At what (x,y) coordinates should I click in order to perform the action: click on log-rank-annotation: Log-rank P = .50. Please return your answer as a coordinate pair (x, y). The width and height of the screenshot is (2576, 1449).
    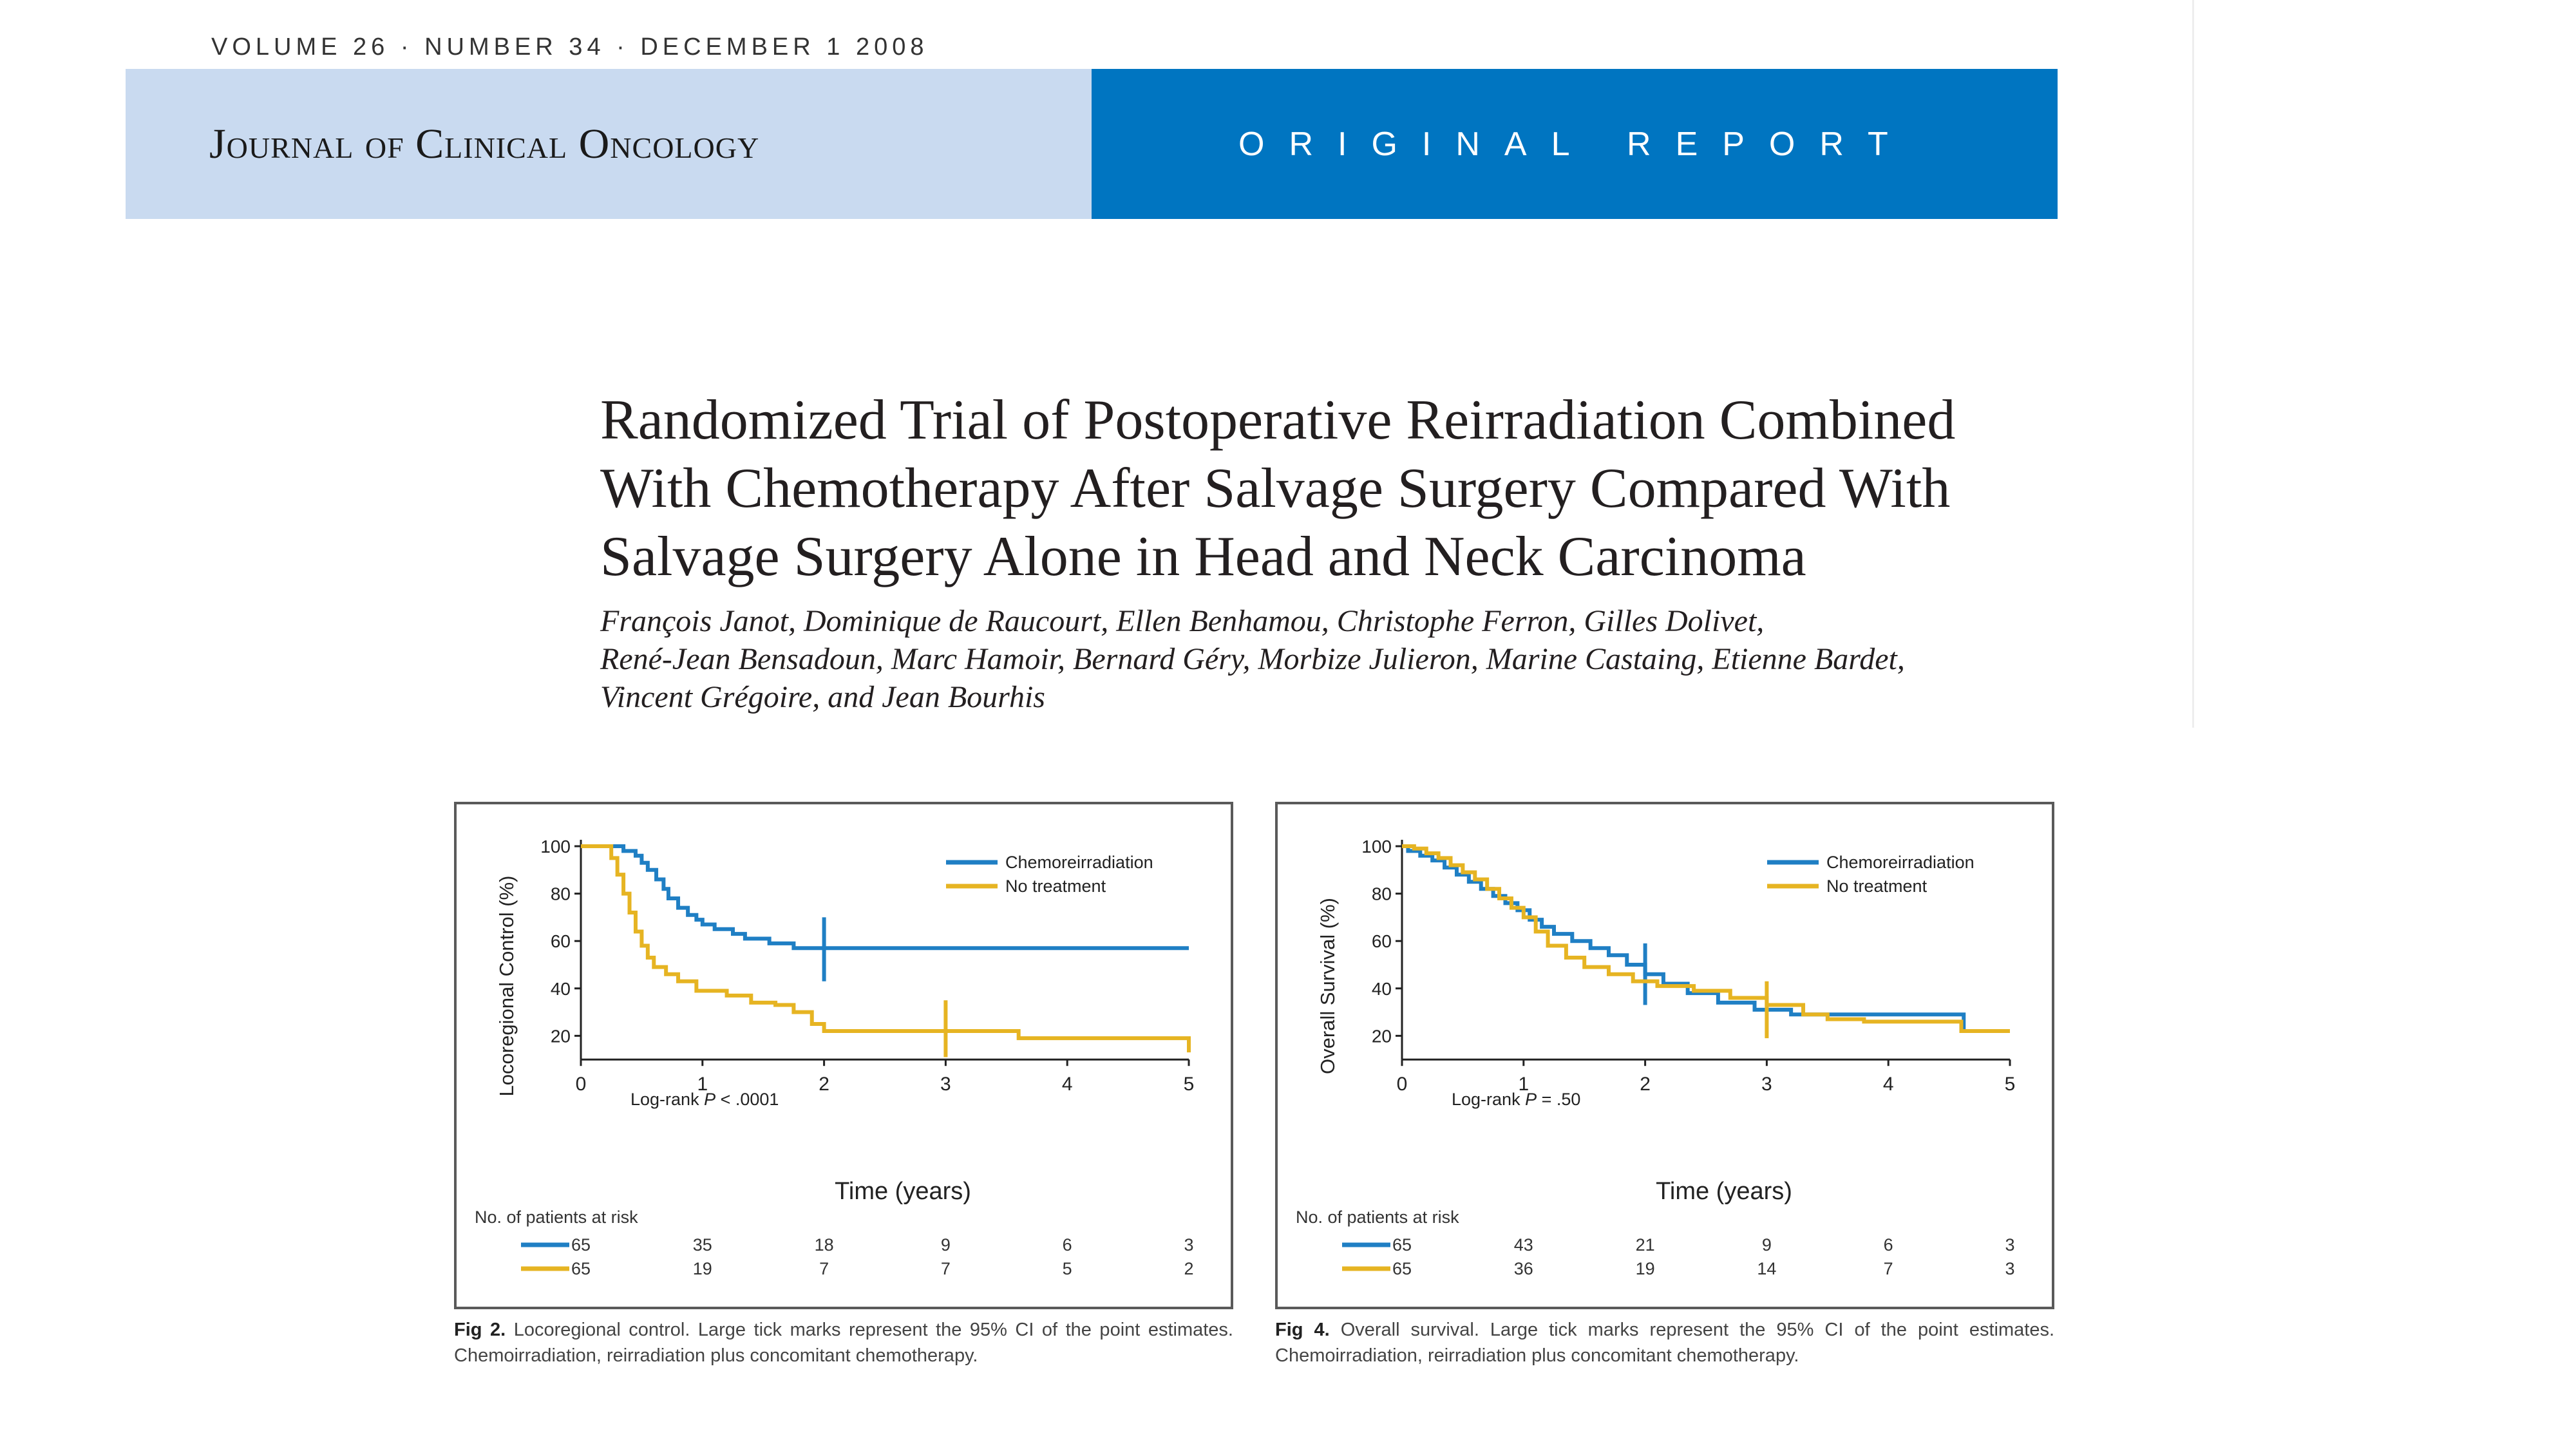
    Looking at the image, I should click on (1516, 1099).